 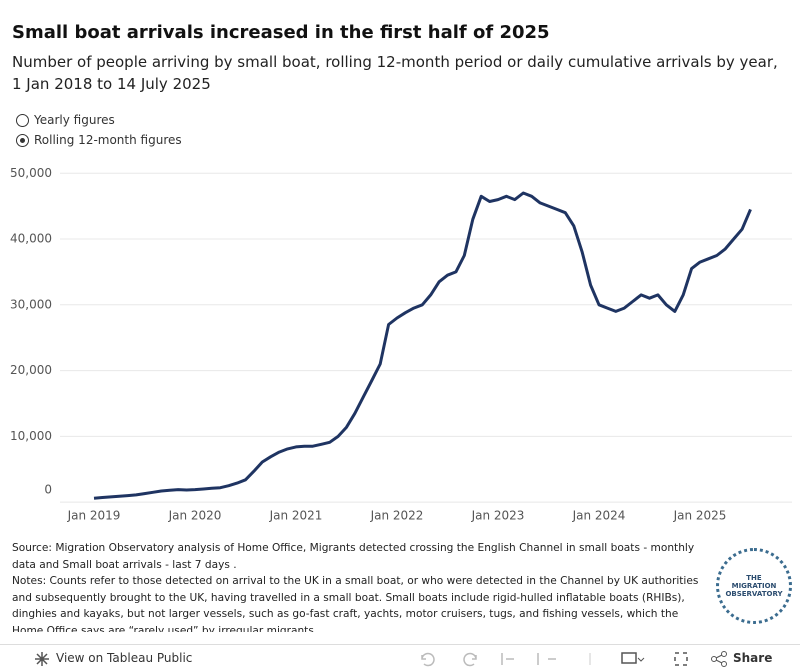 What do you see at coordinates (719, 659) in the screenshot?
I see `share-icon` at bounding box center [719, 659].